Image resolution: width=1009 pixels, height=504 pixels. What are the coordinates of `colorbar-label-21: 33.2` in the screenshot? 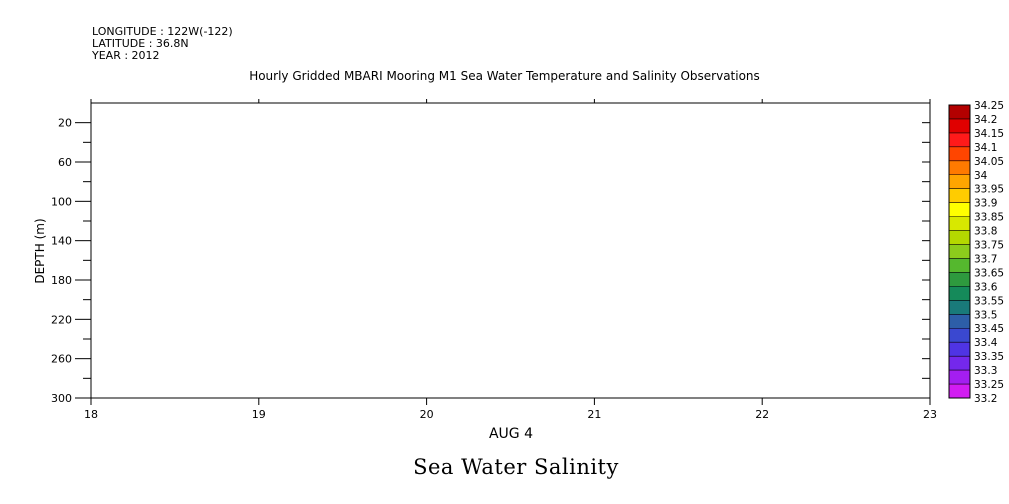 It's located at (985, 399).